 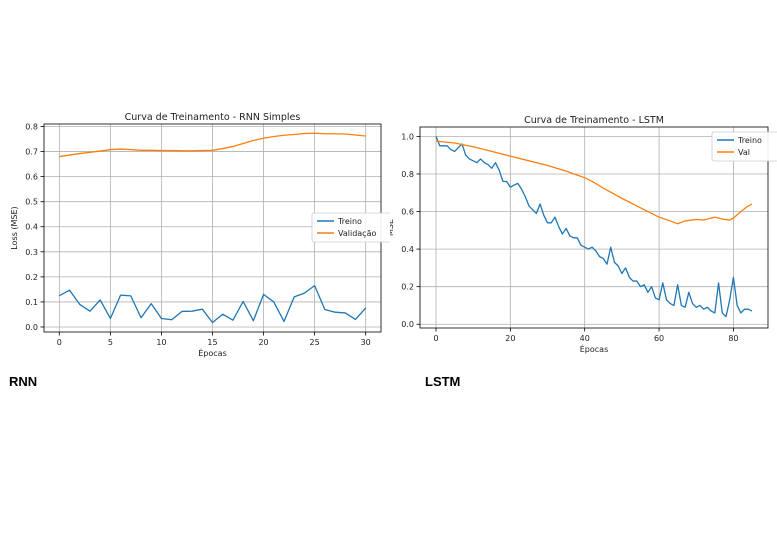 I want to click on lstm-legend-label-1: Val, so click(x=744, y=152).